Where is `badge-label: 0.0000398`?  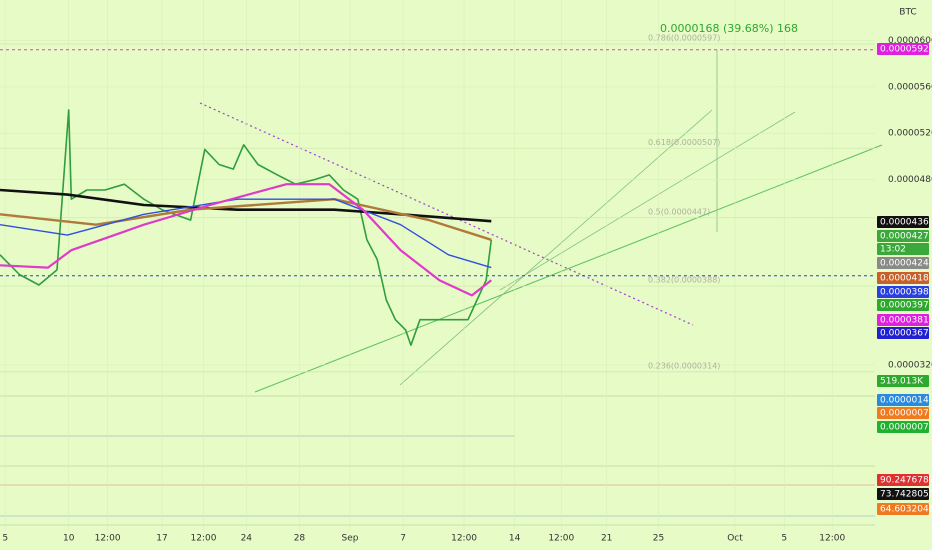 badge-label: 0.0000398 is located at coordinates (904, 293).